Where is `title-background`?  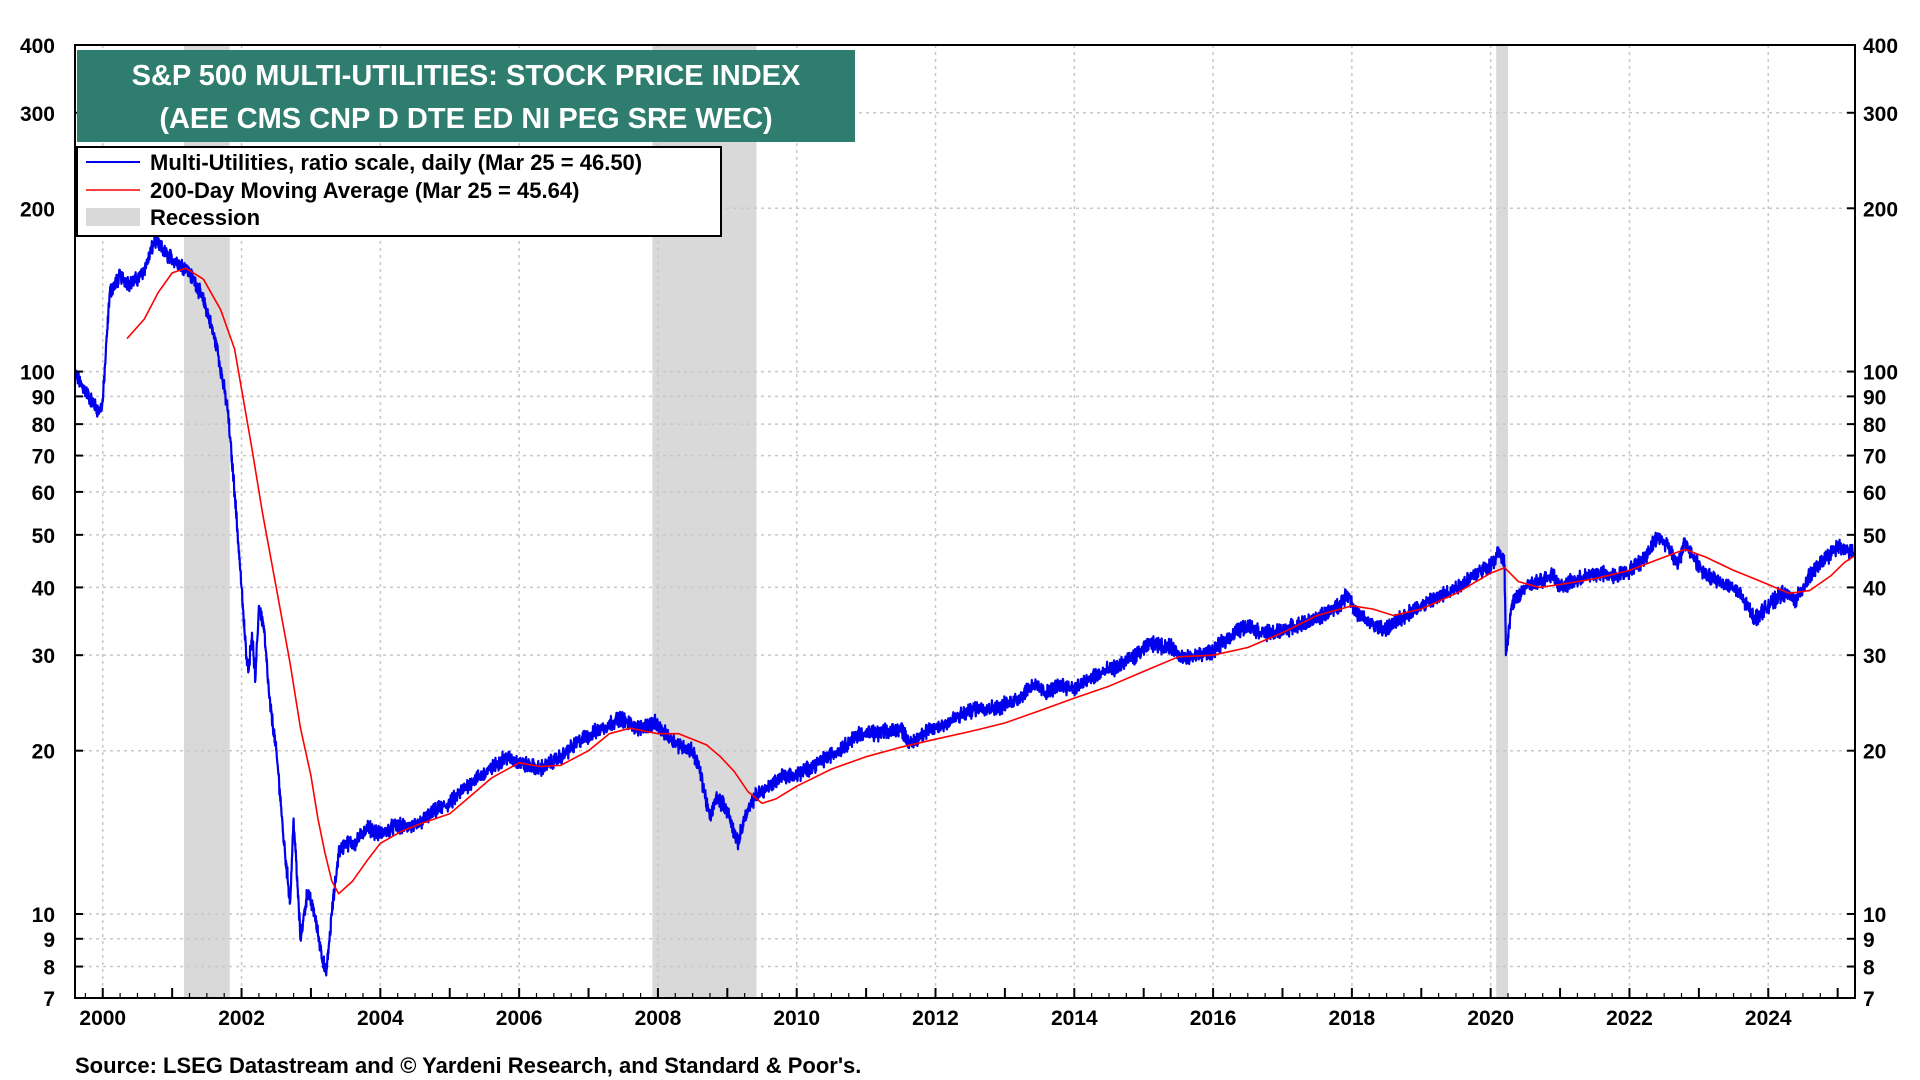
title-background is located at coordinates (466, 96).